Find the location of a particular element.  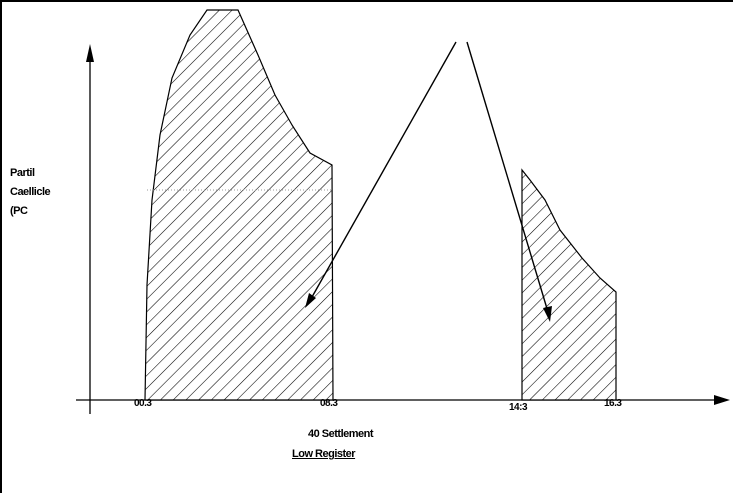

pointer-arrowhead-left is located at coordinates (310, 300).